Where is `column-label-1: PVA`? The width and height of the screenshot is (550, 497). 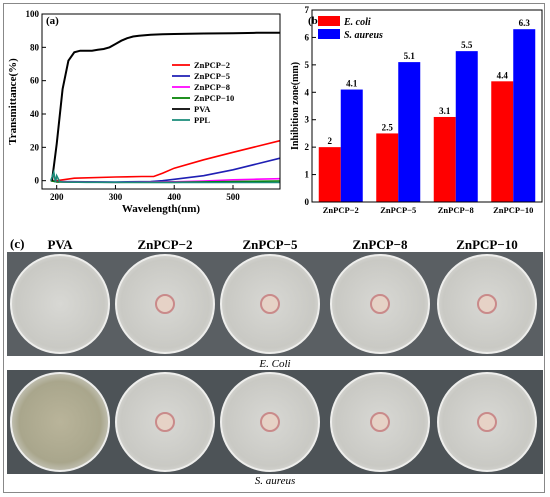 column-label-1: PVA is located at coordinates (60, 244).